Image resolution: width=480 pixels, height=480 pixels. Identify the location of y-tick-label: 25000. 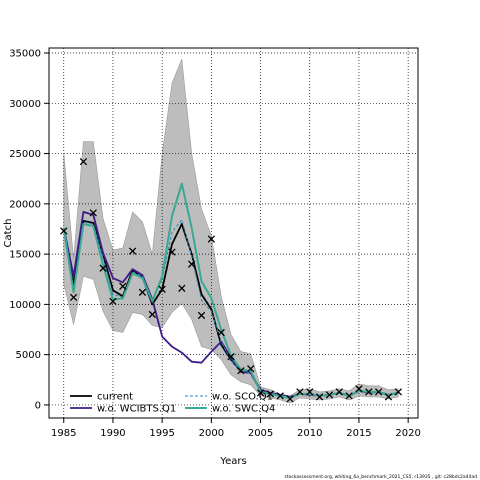
(25, 154).